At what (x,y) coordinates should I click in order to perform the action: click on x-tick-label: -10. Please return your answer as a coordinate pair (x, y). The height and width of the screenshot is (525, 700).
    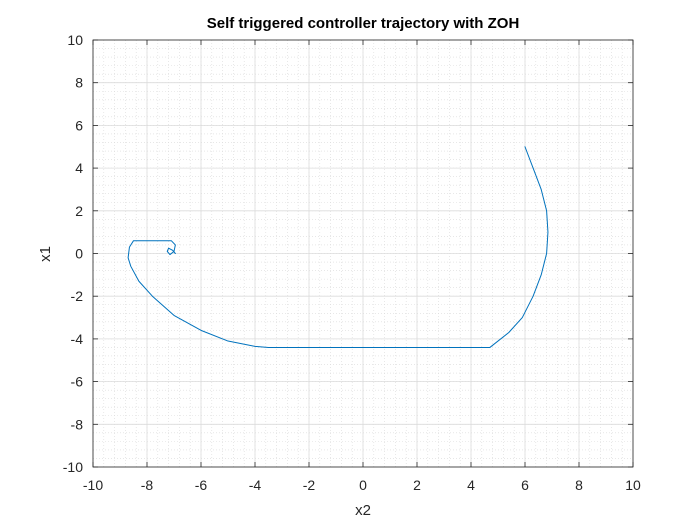
    Looking at the image, I should click on (93, 485).